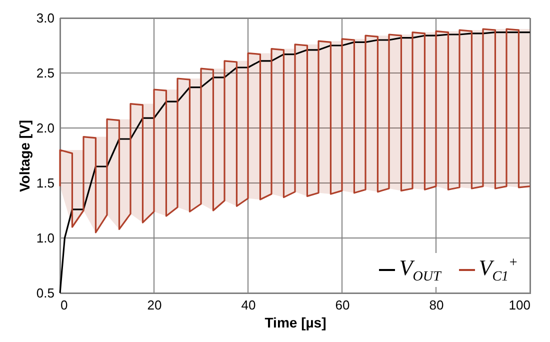 This screenshot has width=550, height=342. What do you see at coordinates (45, 293) in the screenshot?
I see `y-tick-label: 0.5` at bounding box center [45, 293].